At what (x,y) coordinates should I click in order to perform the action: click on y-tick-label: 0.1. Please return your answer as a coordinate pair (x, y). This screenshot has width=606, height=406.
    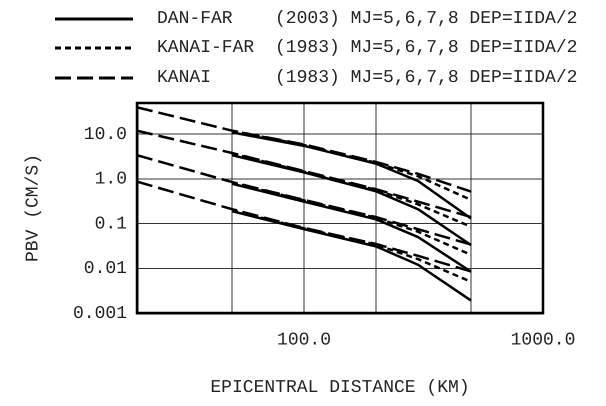
    Looking at the image, I should click on (110, 224).